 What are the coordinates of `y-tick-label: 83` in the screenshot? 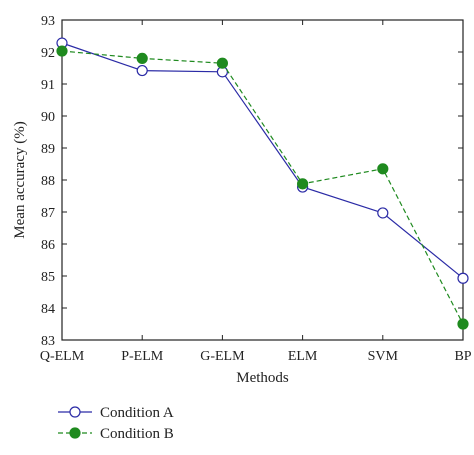 It's located at (48, 341).